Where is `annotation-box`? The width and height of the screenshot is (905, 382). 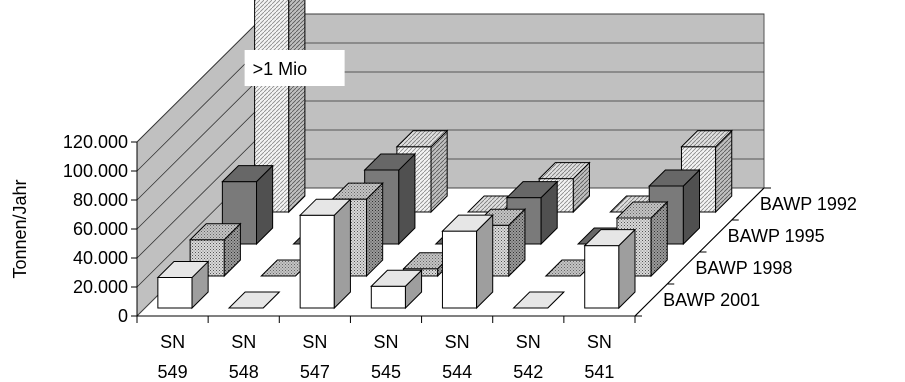
annotation-box is located at coordinates (294, 68).